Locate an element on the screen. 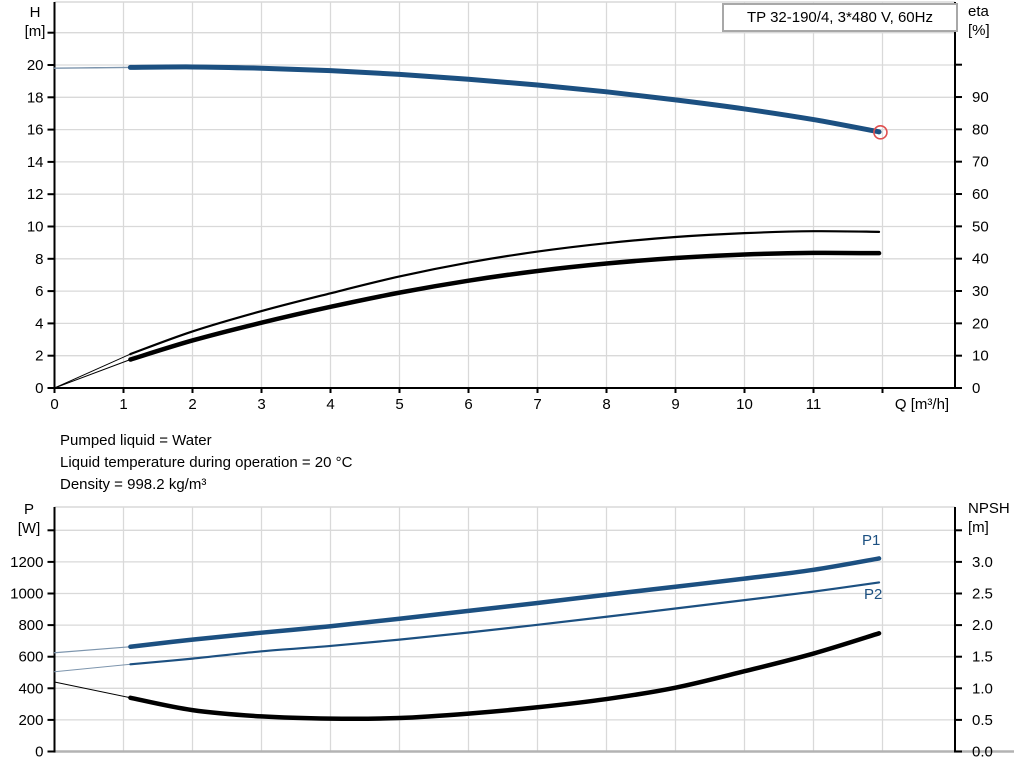  p2-curve-extension is located at coordinates (92, 668).